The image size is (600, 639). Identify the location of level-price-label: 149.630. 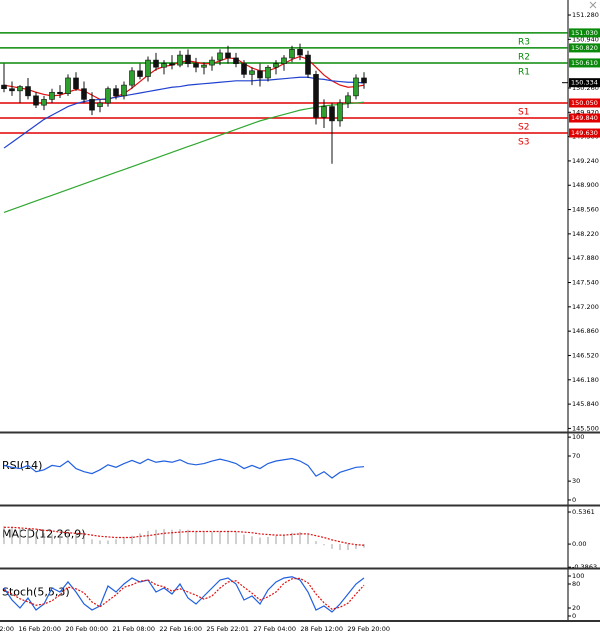
(584, 133).